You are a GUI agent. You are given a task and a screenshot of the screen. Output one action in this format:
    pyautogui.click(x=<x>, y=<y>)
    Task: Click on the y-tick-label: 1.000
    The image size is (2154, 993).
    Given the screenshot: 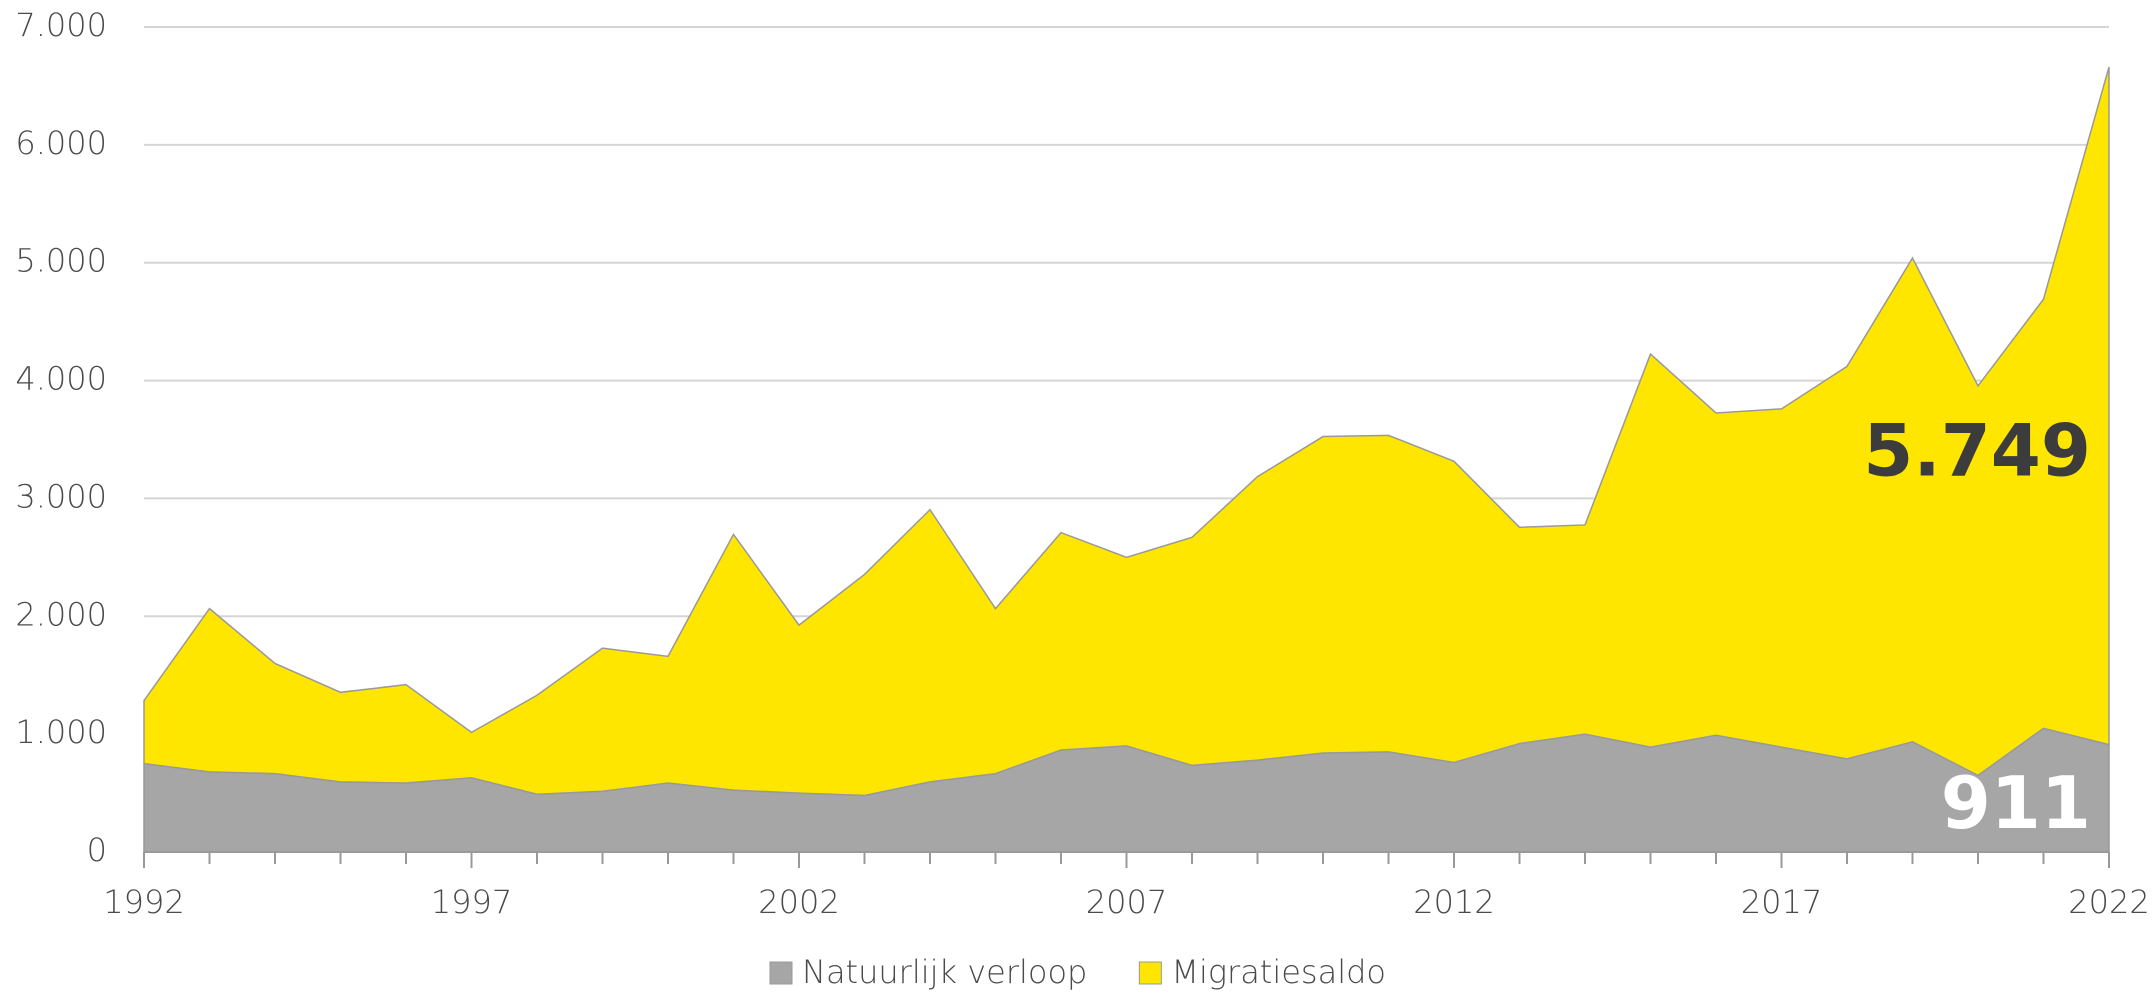 What is the action you would take?
    pyautogui.click(x=61, y=732)
    